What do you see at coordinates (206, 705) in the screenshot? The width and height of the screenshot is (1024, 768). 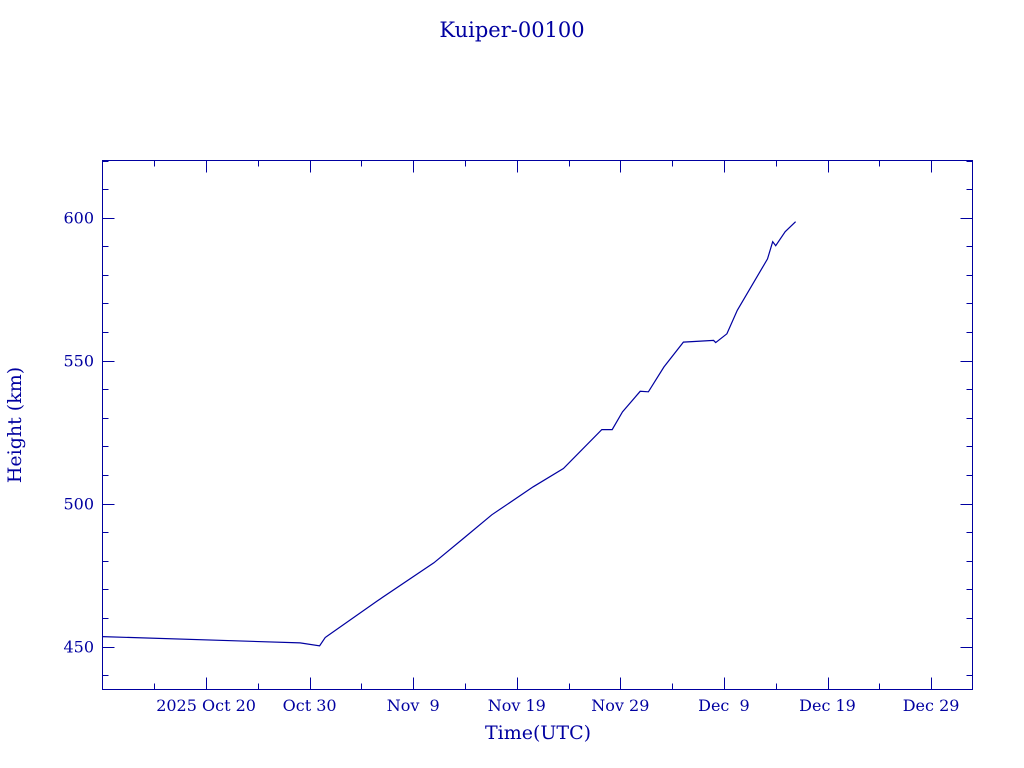 I see `x-tick-label: 2025 Oct 20` at bounding box center [206, 705].